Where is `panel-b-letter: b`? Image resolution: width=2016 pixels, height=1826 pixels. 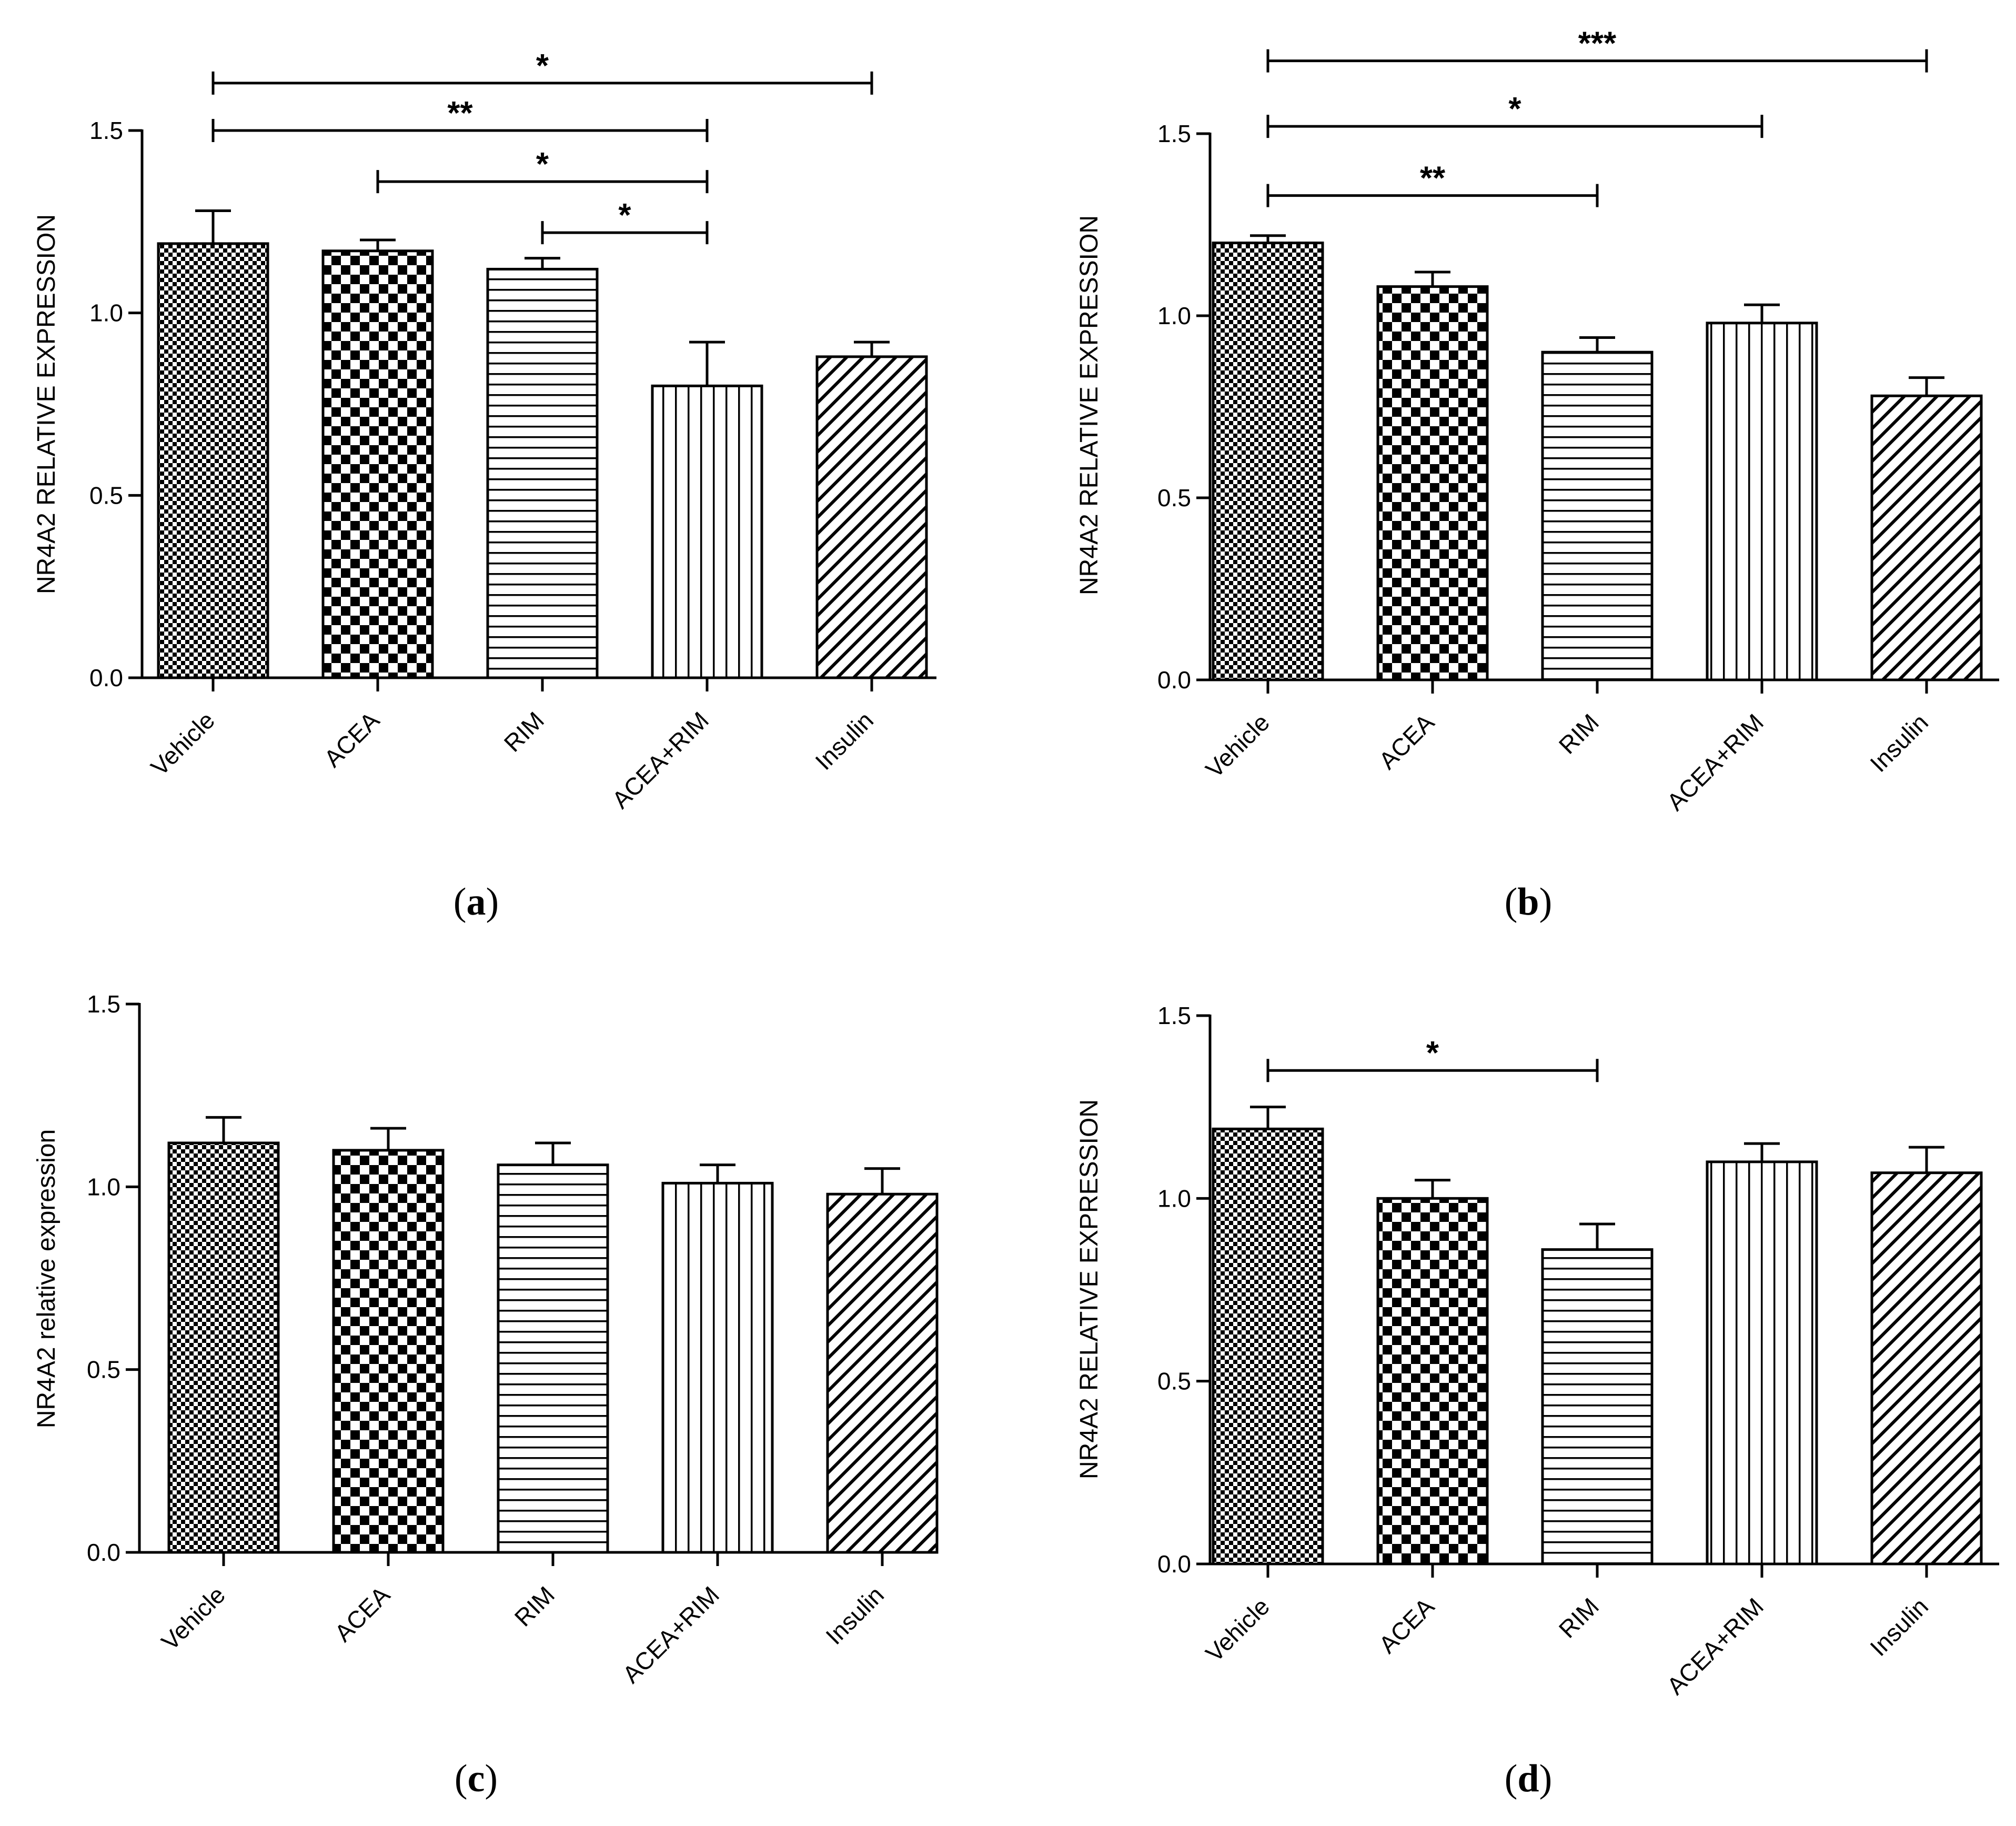
panel-b-letter: b is located at coordinates (1528, 902).